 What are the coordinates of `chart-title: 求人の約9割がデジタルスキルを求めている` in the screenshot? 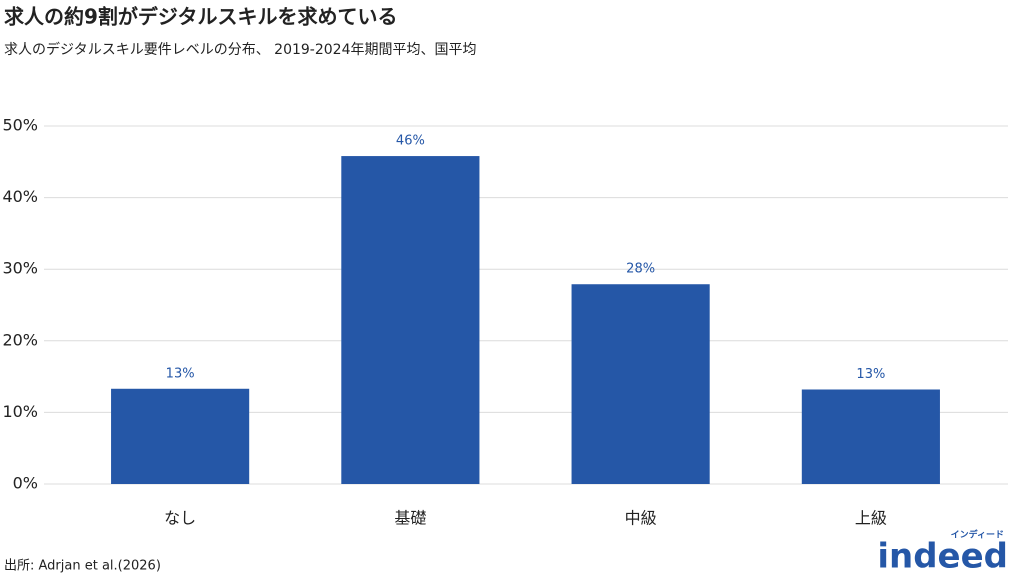 It's located at (201, 17).